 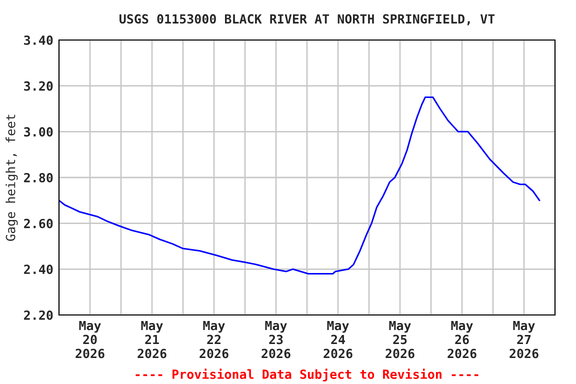 What do you see at coordinates (276, 339) in the screenshot?
I see `x-tick-label: May 23 2026` at bounding box center [276, 339].